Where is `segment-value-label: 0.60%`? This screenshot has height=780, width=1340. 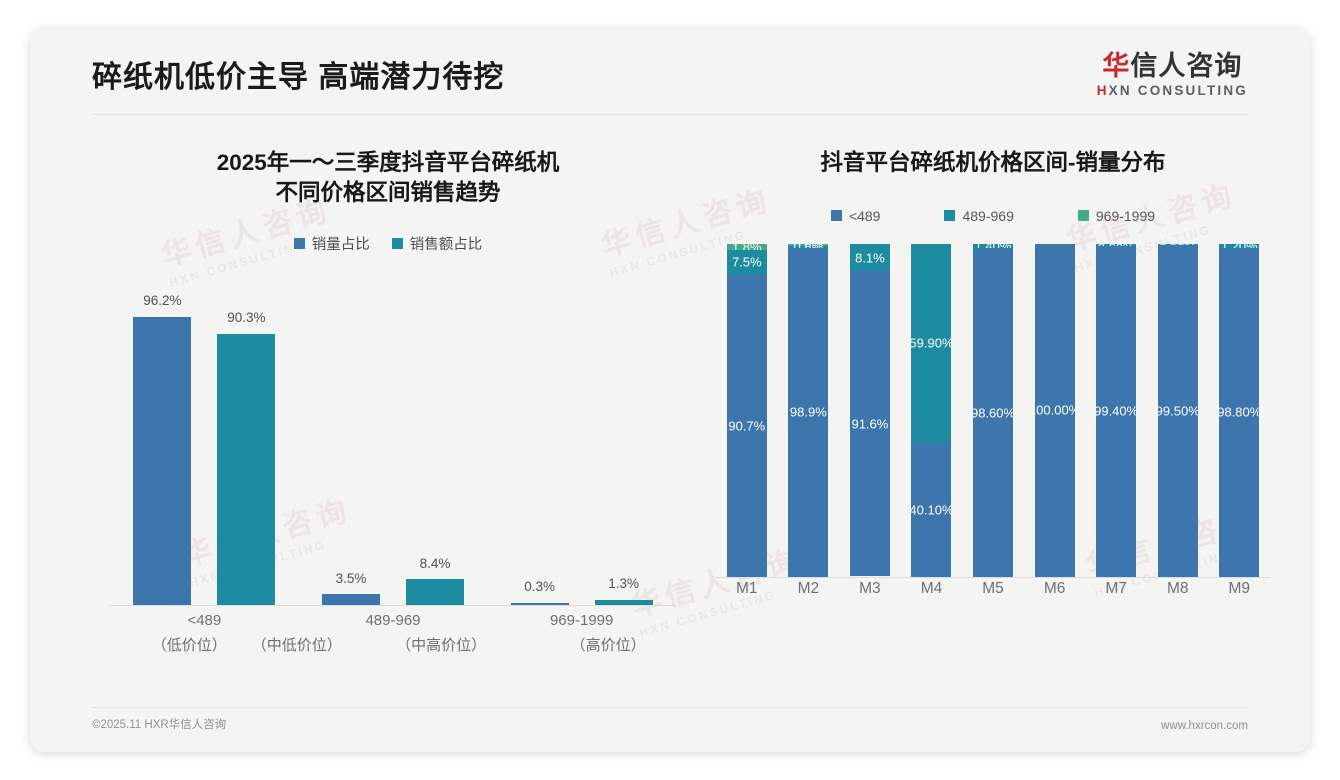 segment-value-label: 0.60% is located at coordinates (1116, 245).